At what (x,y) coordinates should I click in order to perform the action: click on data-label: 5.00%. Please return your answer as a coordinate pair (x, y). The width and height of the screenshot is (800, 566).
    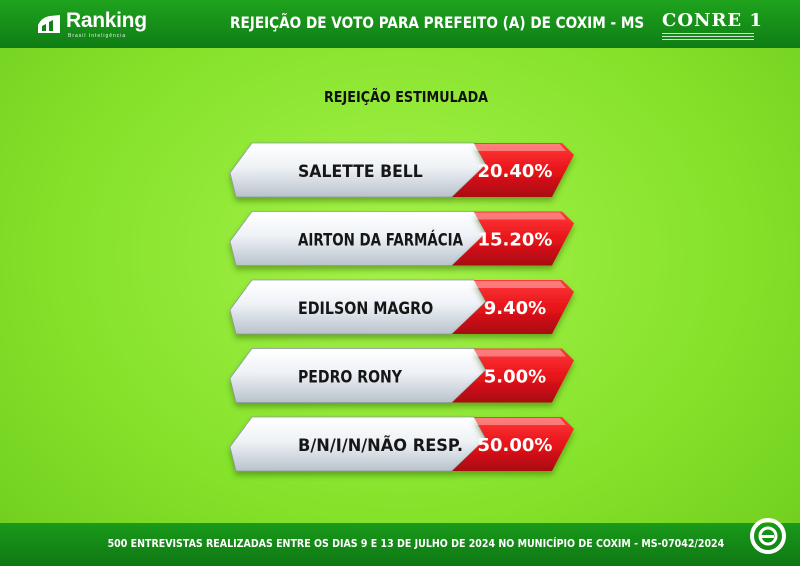
    Looking at the image, I should click on (515, 377).